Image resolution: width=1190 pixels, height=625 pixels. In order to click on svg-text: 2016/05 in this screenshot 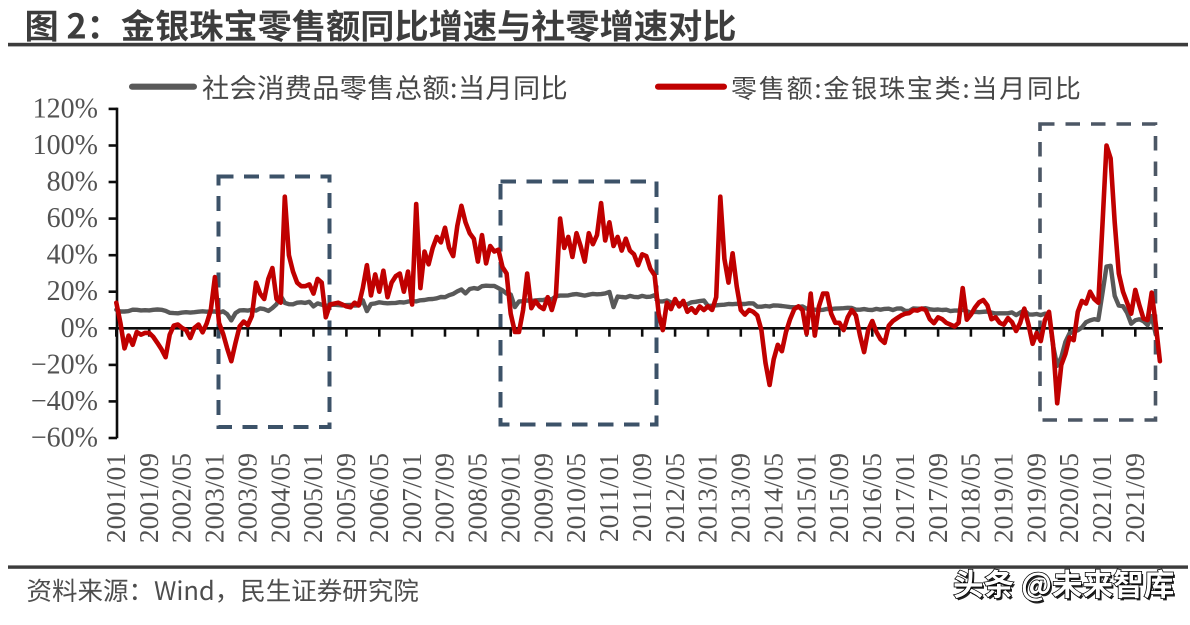, I will do `click(871, 498)`.